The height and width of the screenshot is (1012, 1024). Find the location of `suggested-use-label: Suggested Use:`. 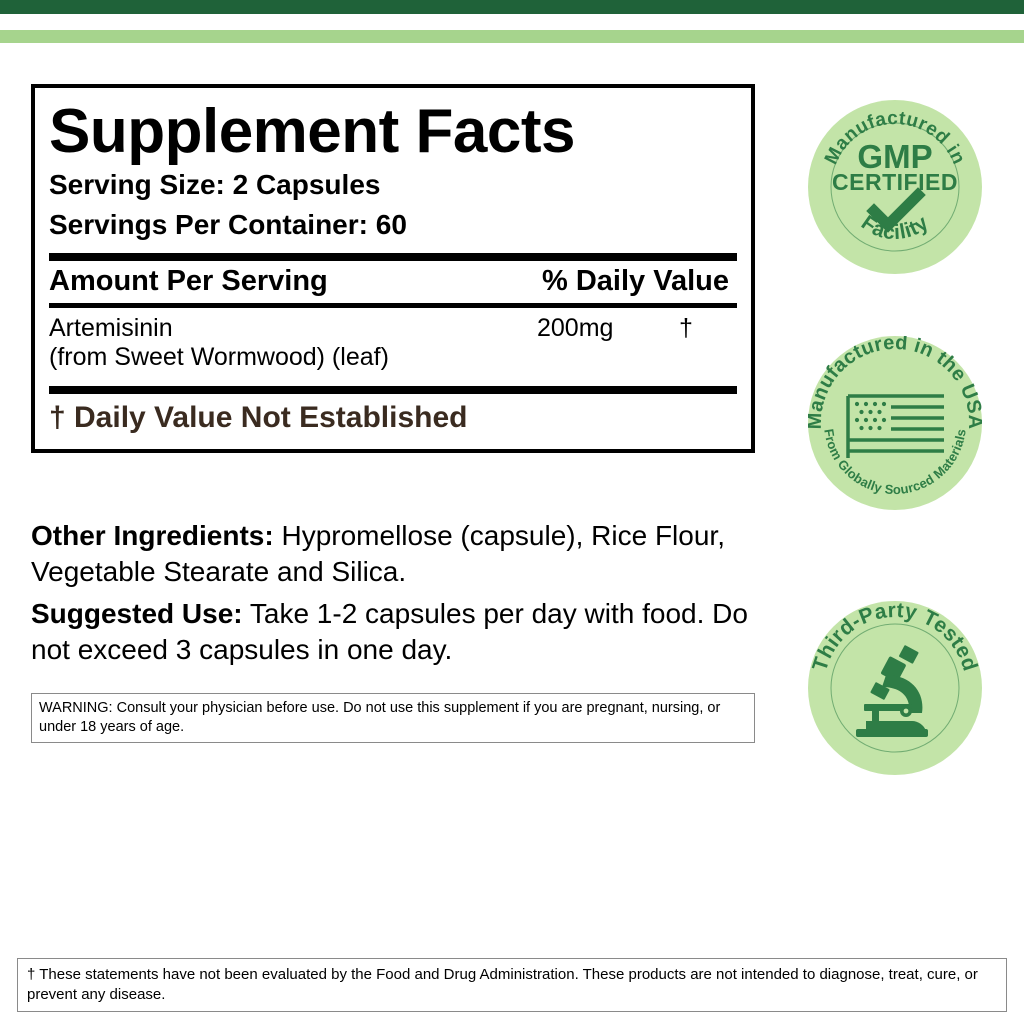

suggested-use-label: Suggested Use: is located at coordinates (137, 613).